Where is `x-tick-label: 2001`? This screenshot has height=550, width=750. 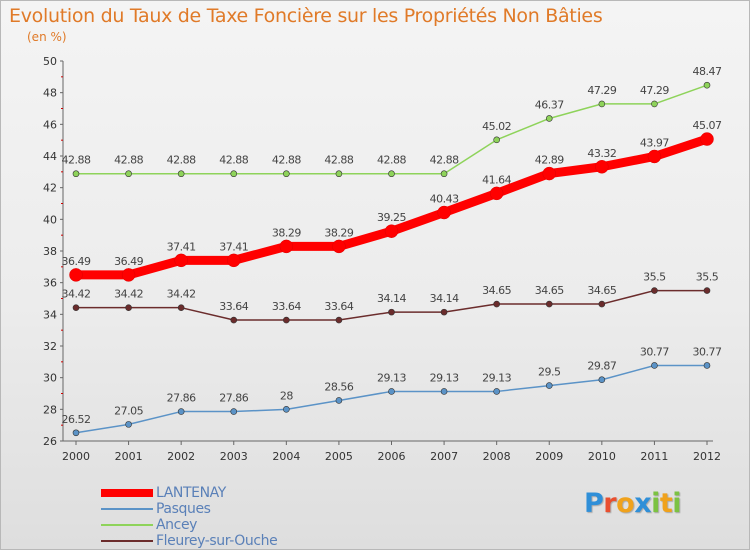 x-tick-label: 2001 is located at coordinates (129, 456).